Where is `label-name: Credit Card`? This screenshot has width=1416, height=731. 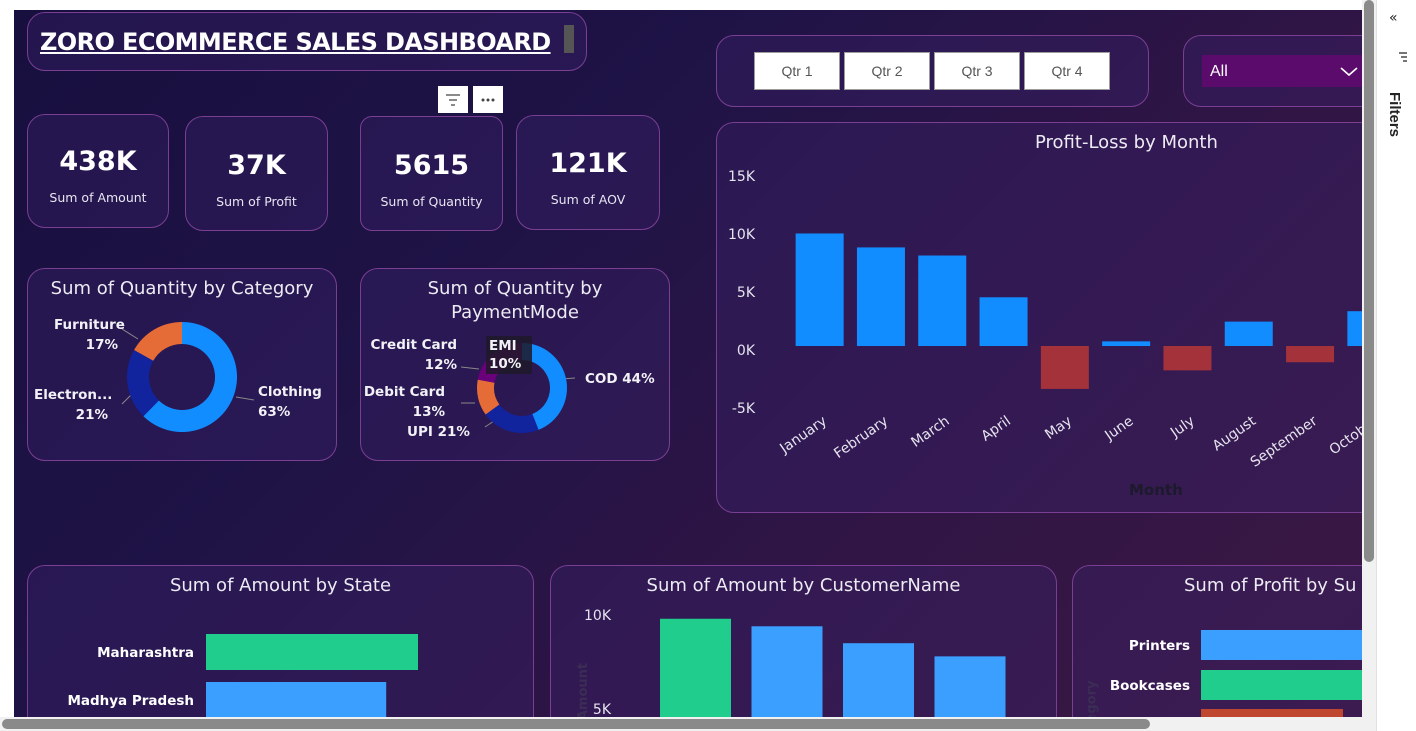
label-name: Credit Card is located at coordinates (413, 345).